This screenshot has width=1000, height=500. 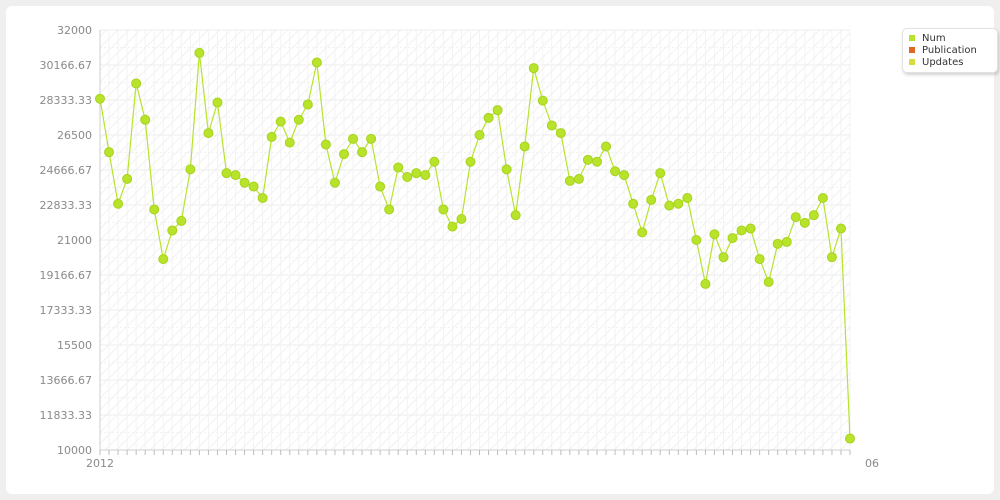 What do you see at coordinates (66, 275) in the screenshot?
I see `y-tick-label: 19166.67` at bounding box center [66, 275].